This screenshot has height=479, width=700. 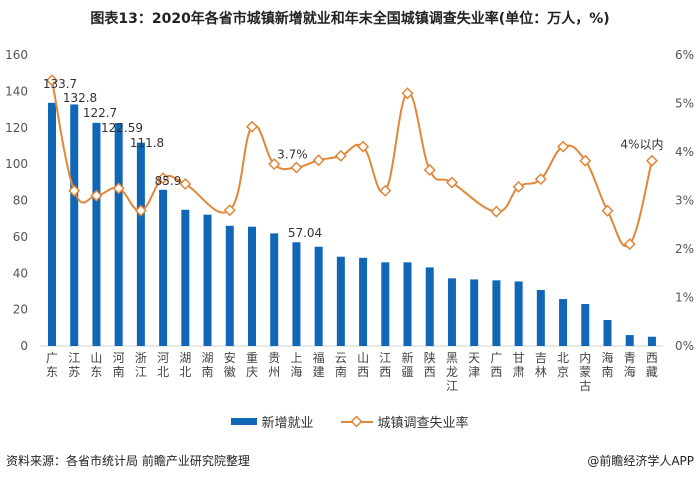 I want to click on category-label: 吉, so click(x=541, y=358).